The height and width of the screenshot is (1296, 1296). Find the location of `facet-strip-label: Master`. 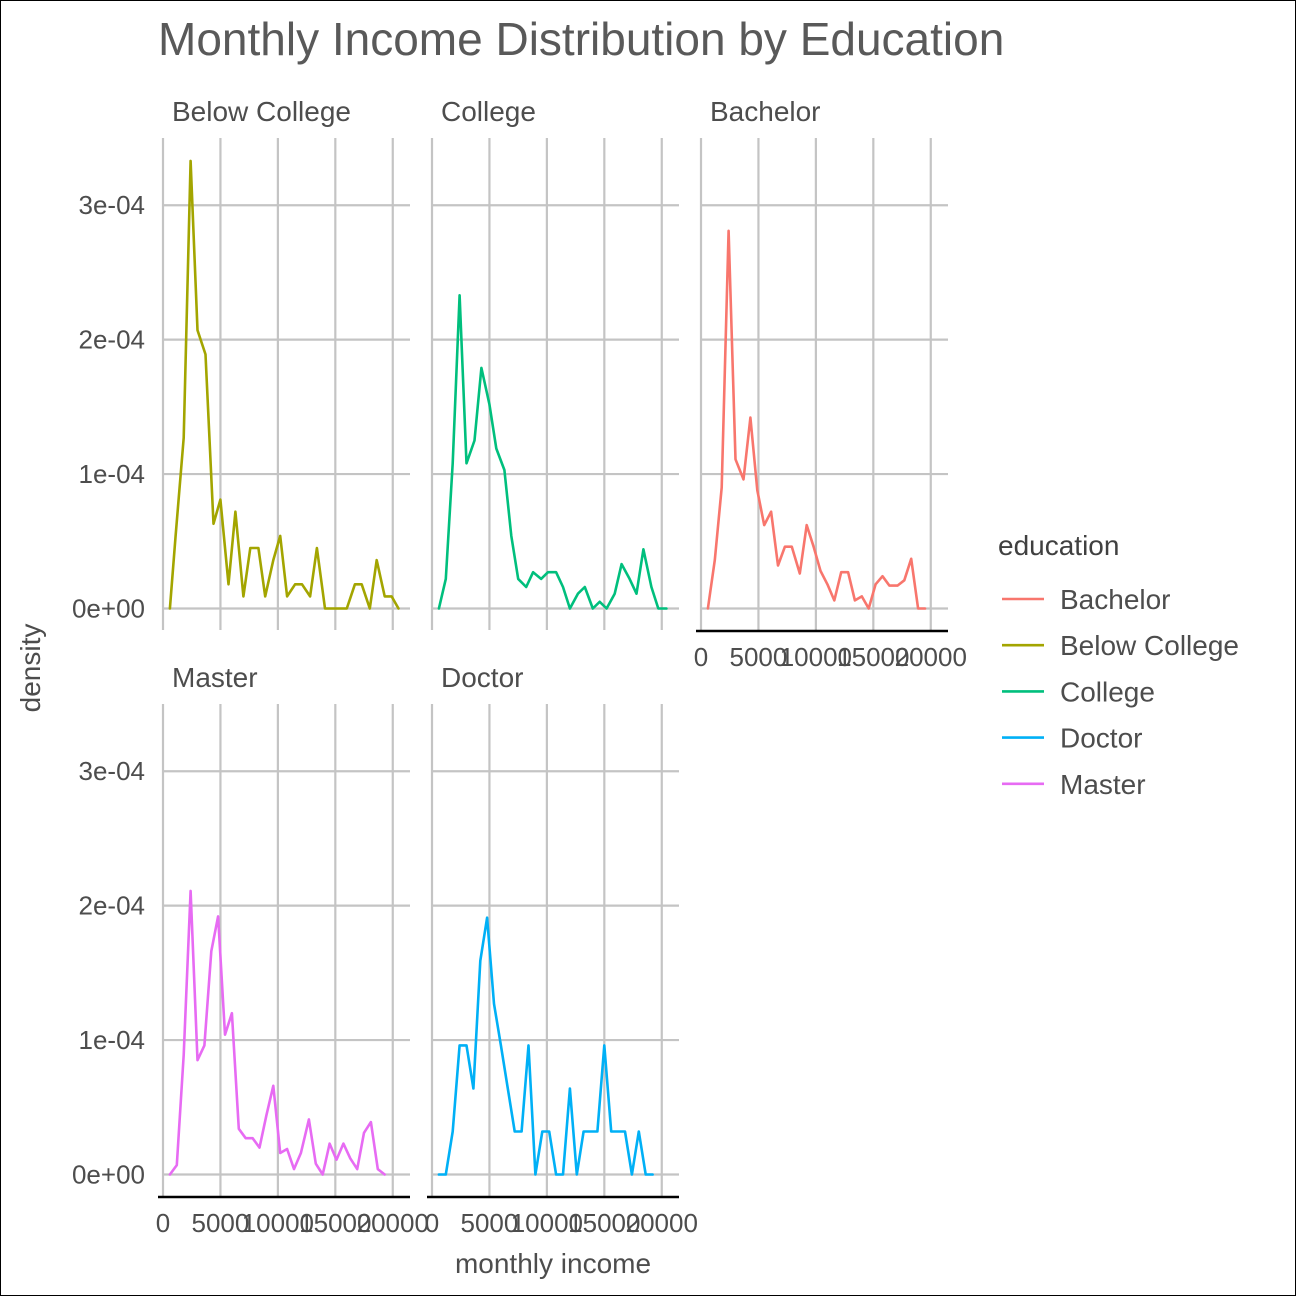

facet-strip-label: Master is located at coordinates (215, 677).